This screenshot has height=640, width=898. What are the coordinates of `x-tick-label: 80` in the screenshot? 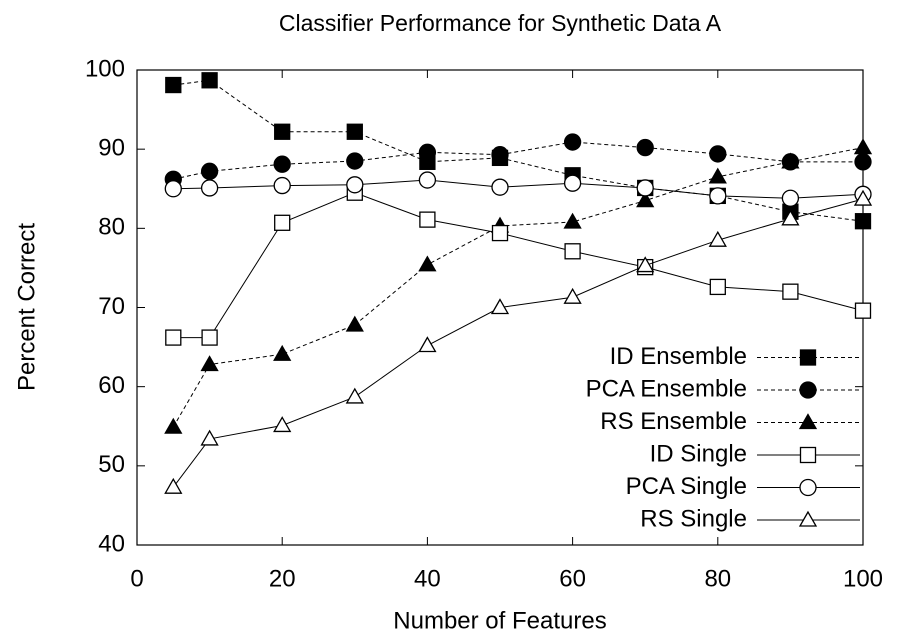 It's located at (717, 578).